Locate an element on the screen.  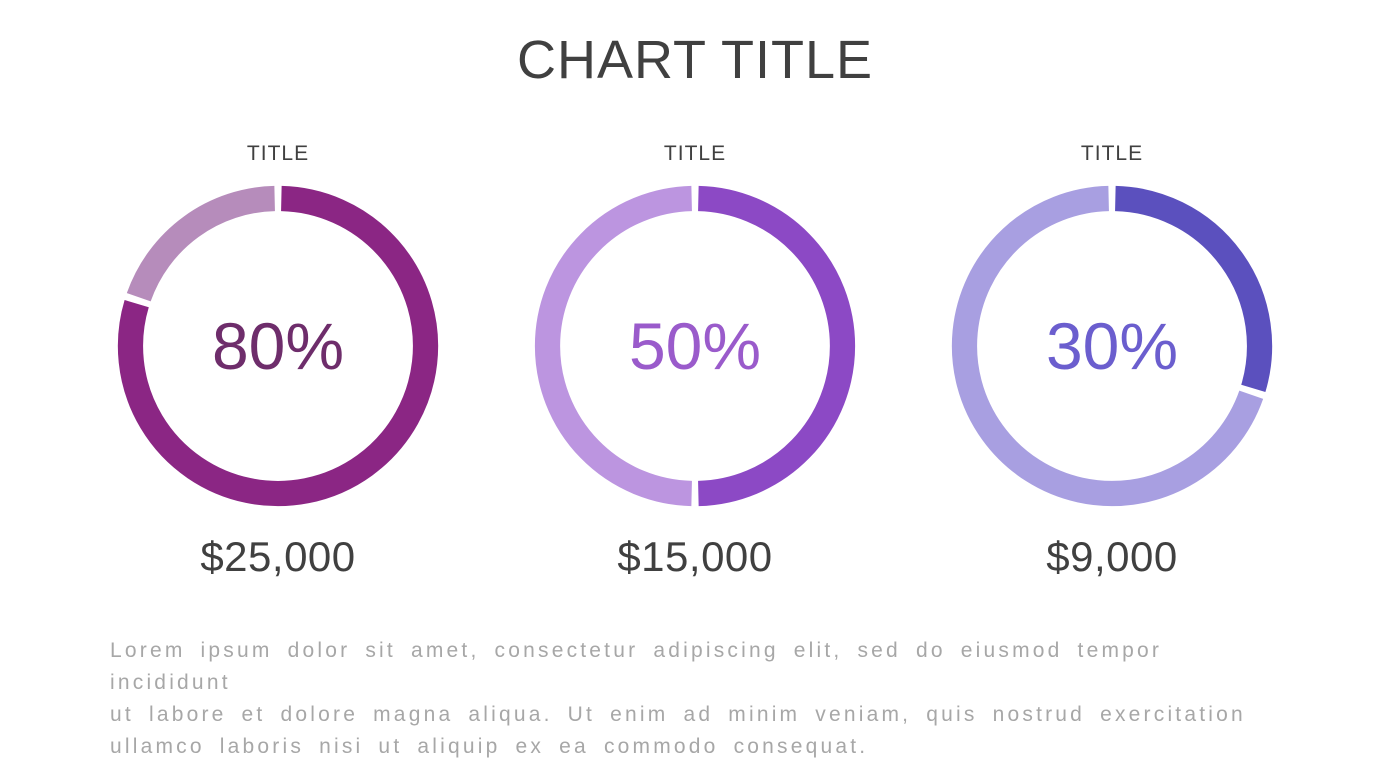
donut-card-2: TITLE 50% $15,000 is located at coordinates (695, 361).